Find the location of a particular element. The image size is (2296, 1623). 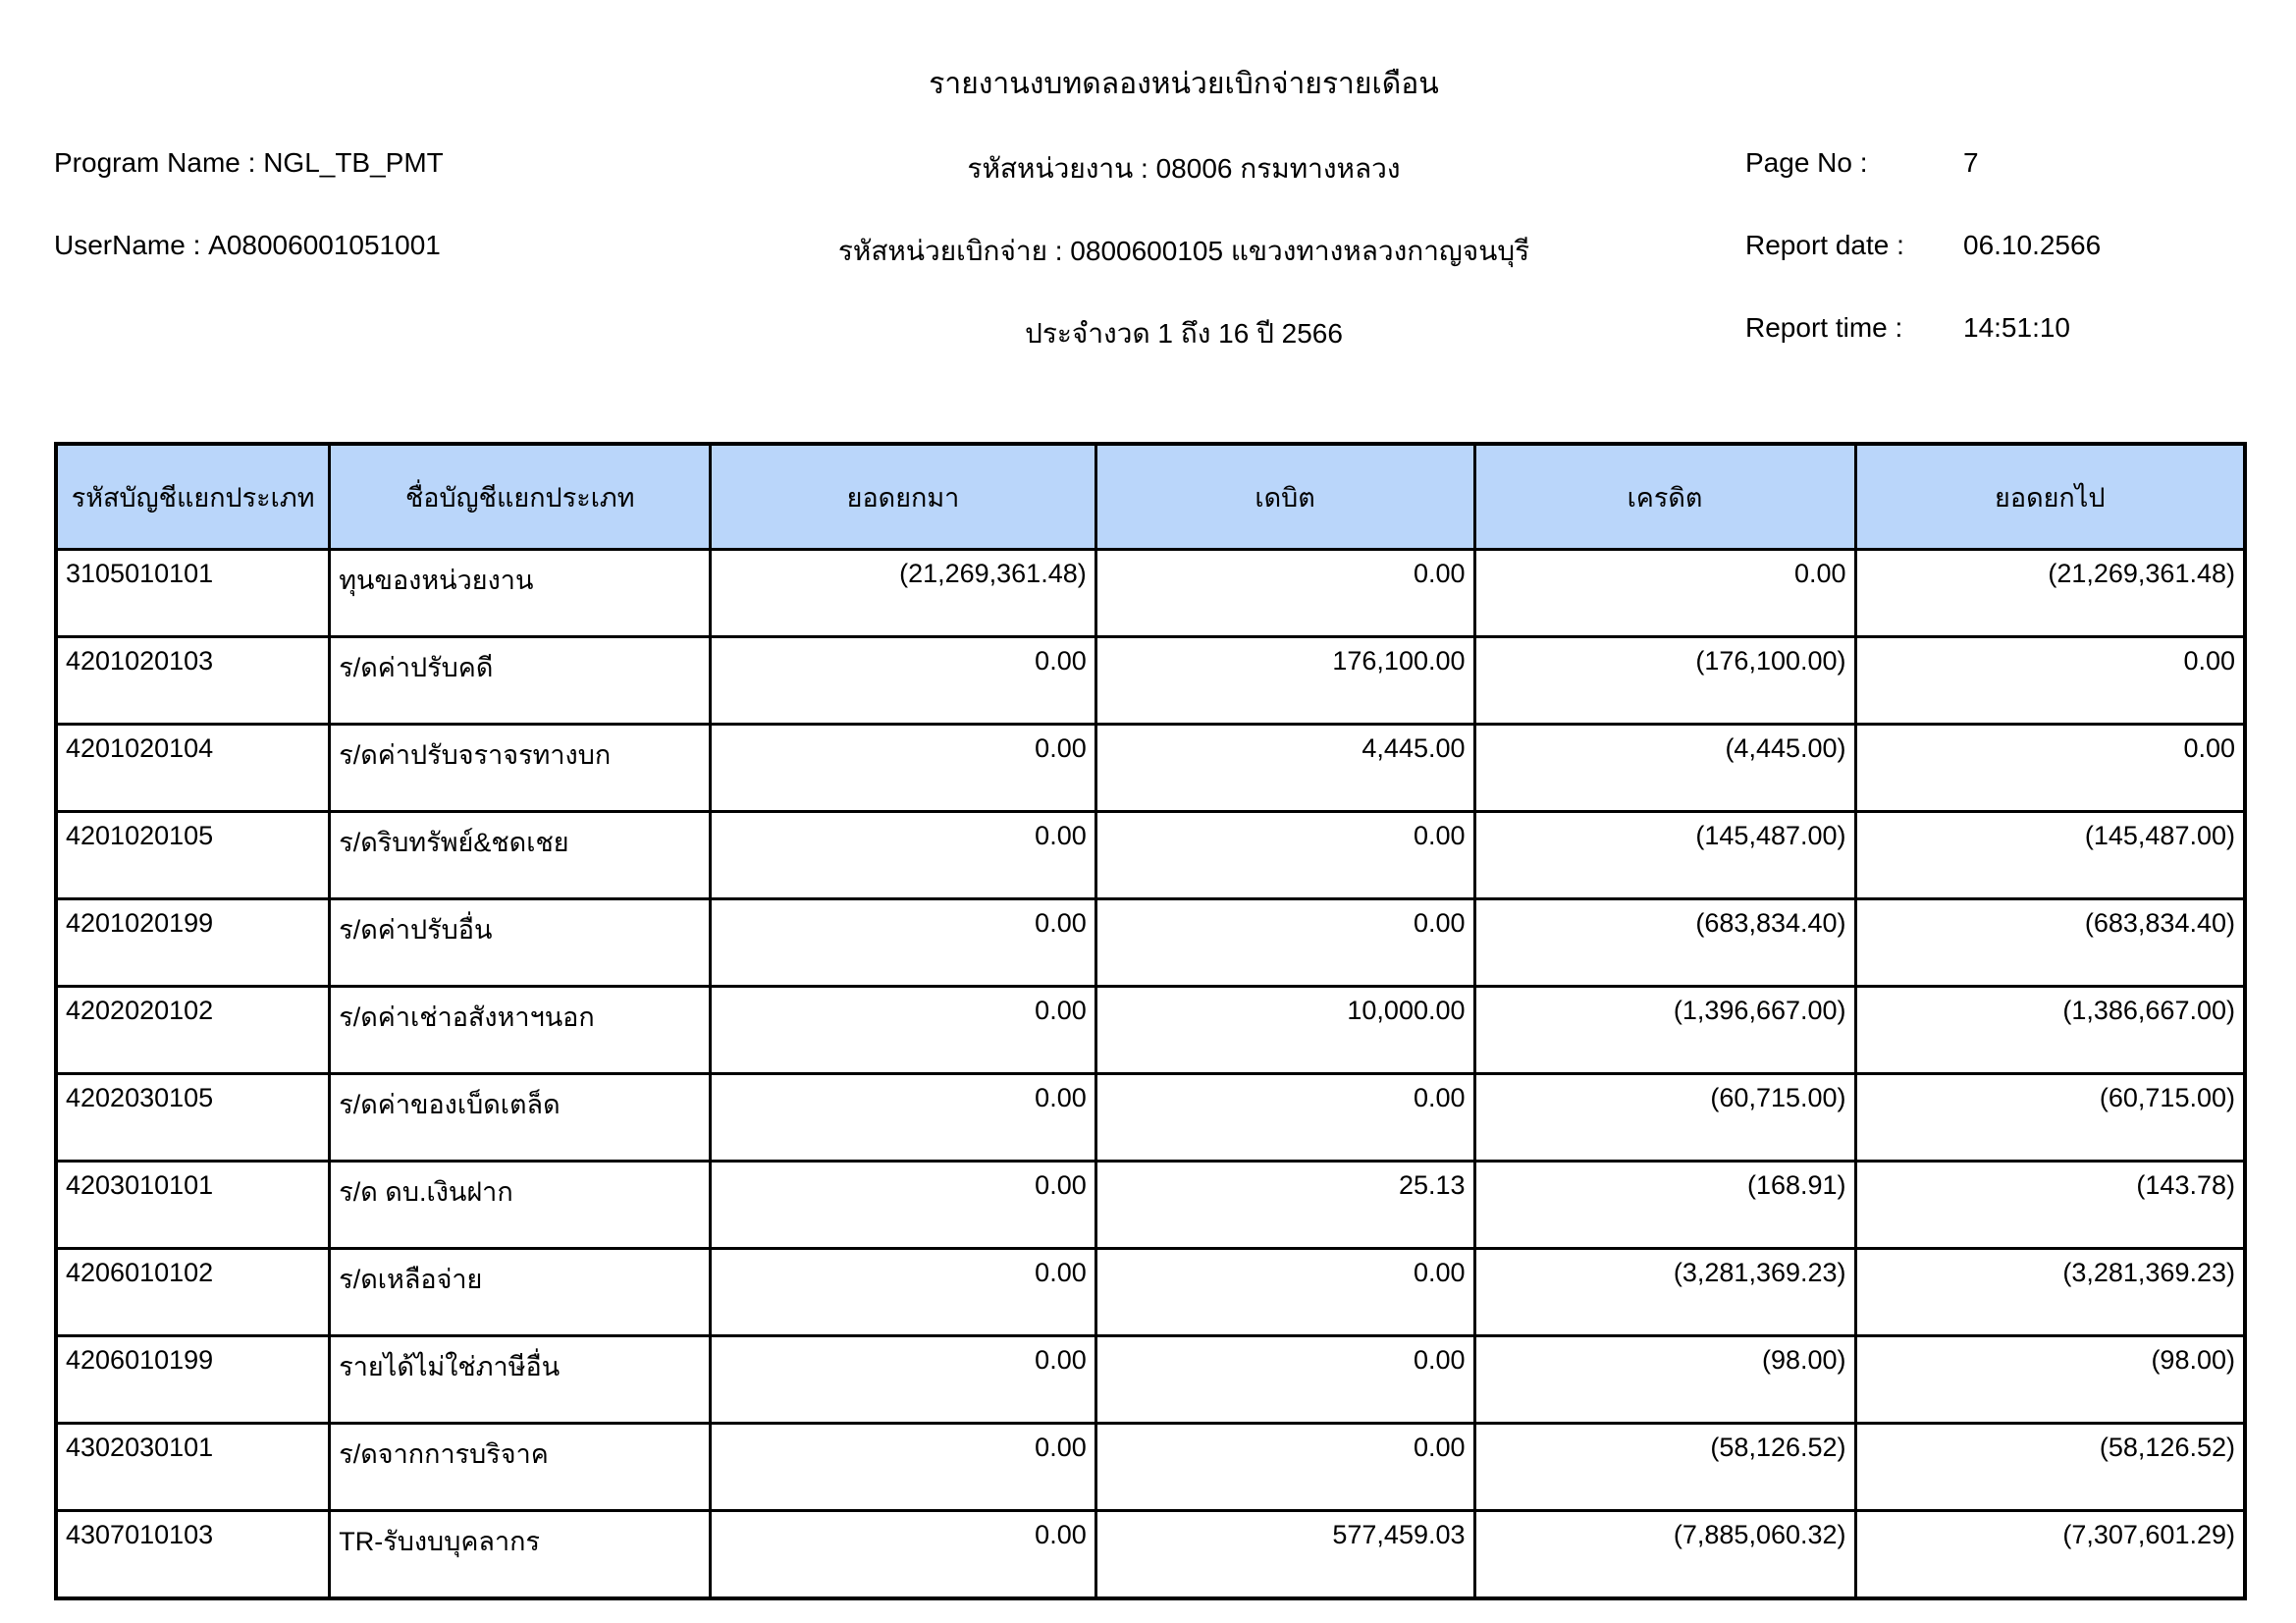

username-label: UserName : is located at coordinates (127, 245).